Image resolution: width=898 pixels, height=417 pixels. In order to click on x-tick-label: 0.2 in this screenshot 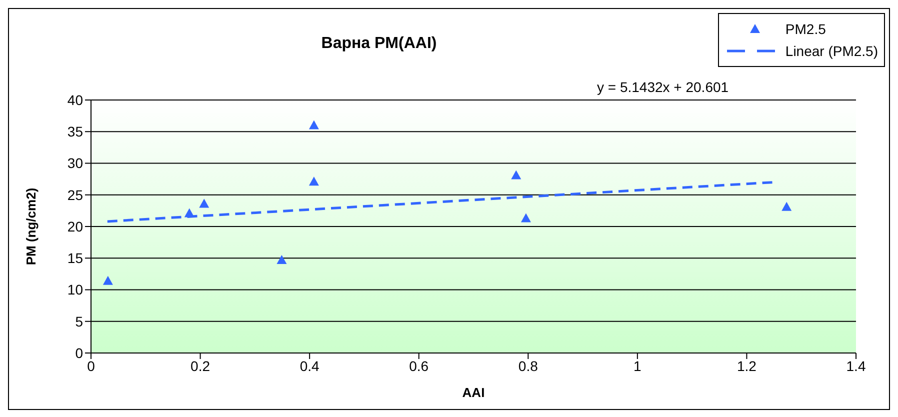, I will do `click(200, 366)`.